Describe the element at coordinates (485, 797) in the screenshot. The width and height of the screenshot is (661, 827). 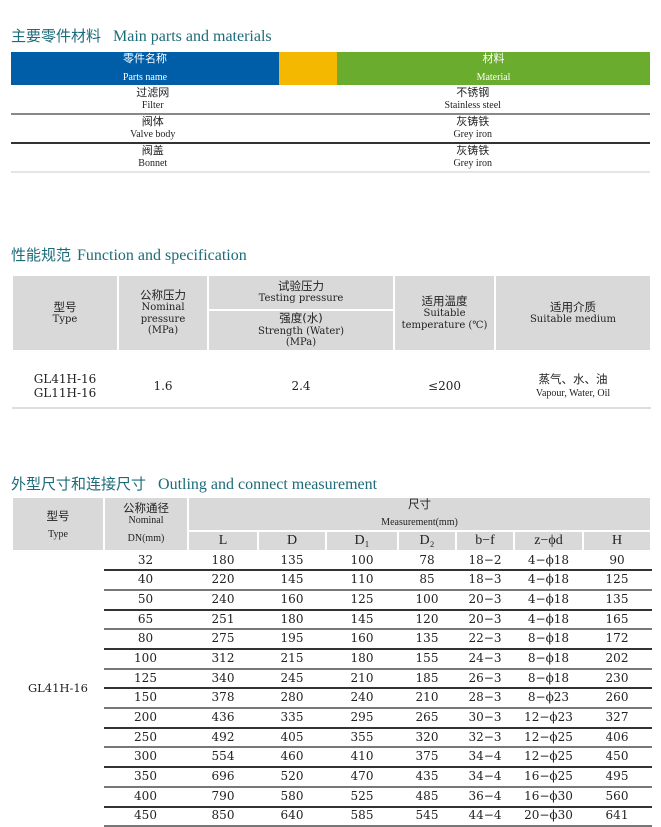
I see `value-cell: 36−4` at that location.